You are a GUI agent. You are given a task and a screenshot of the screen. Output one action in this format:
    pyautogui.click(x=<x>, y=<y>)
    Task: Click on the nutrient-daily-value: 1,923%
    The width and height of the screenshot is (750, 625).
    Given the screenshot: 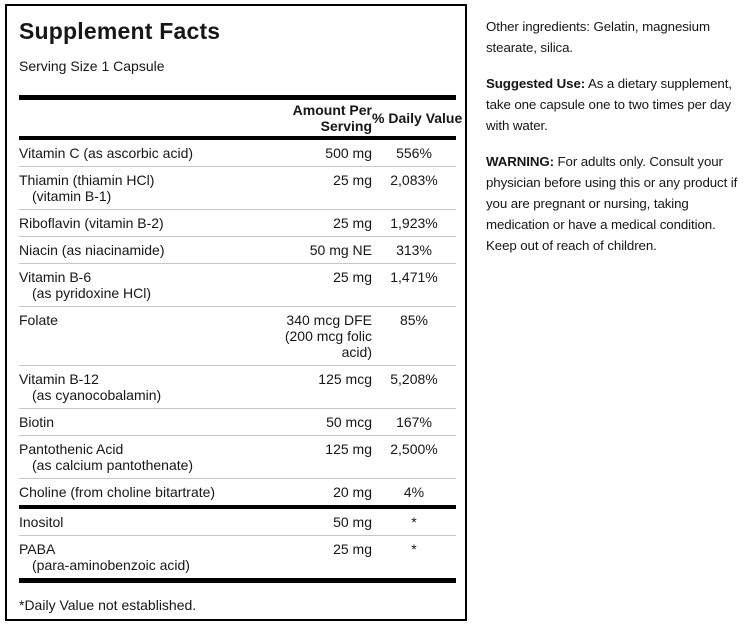 What is the action you would take?
    pyautogui.click(x=414, y=223)
    